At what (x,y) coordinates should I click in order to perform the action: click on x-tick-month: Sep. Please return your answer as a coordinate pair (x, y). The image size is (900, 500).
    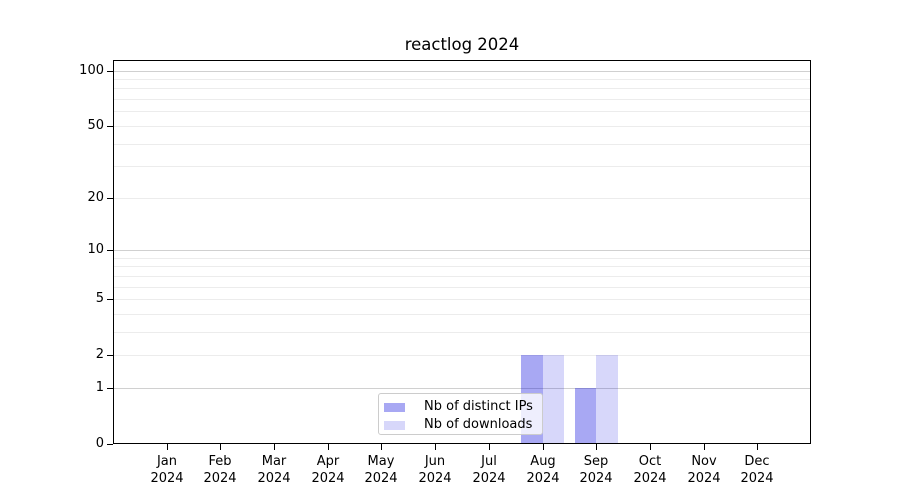
    Looking at the image, I should click on (596, 461).